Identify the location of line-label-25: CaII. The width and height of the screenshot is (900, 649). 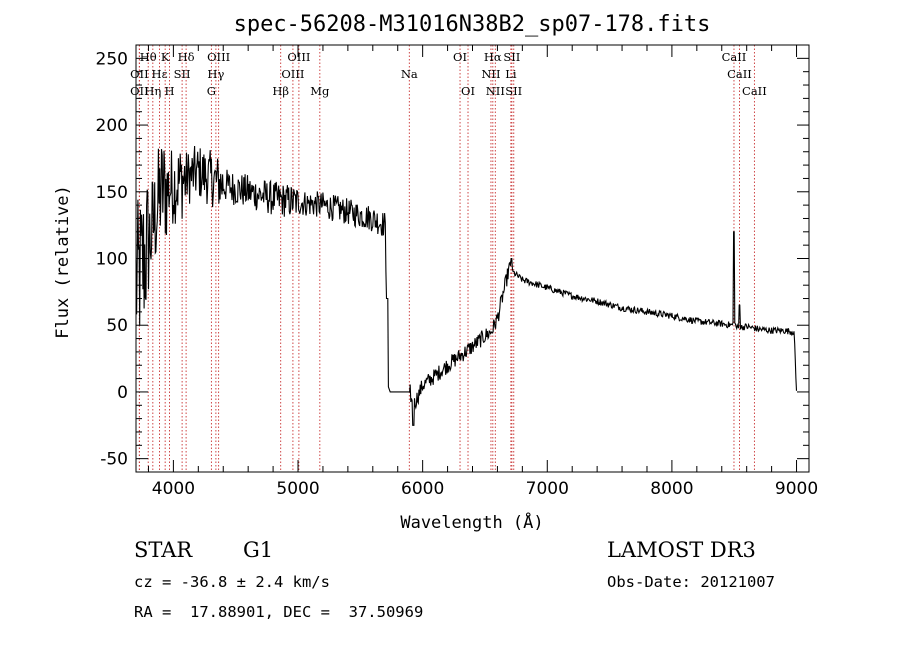
(734, 57).